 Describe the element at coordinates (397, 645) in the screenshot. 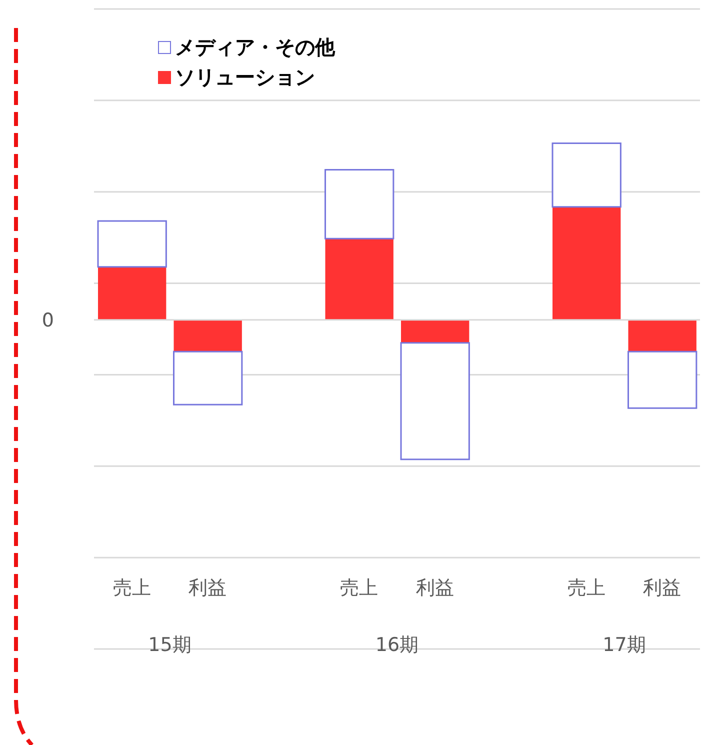

I see `text: 16期` at that location.